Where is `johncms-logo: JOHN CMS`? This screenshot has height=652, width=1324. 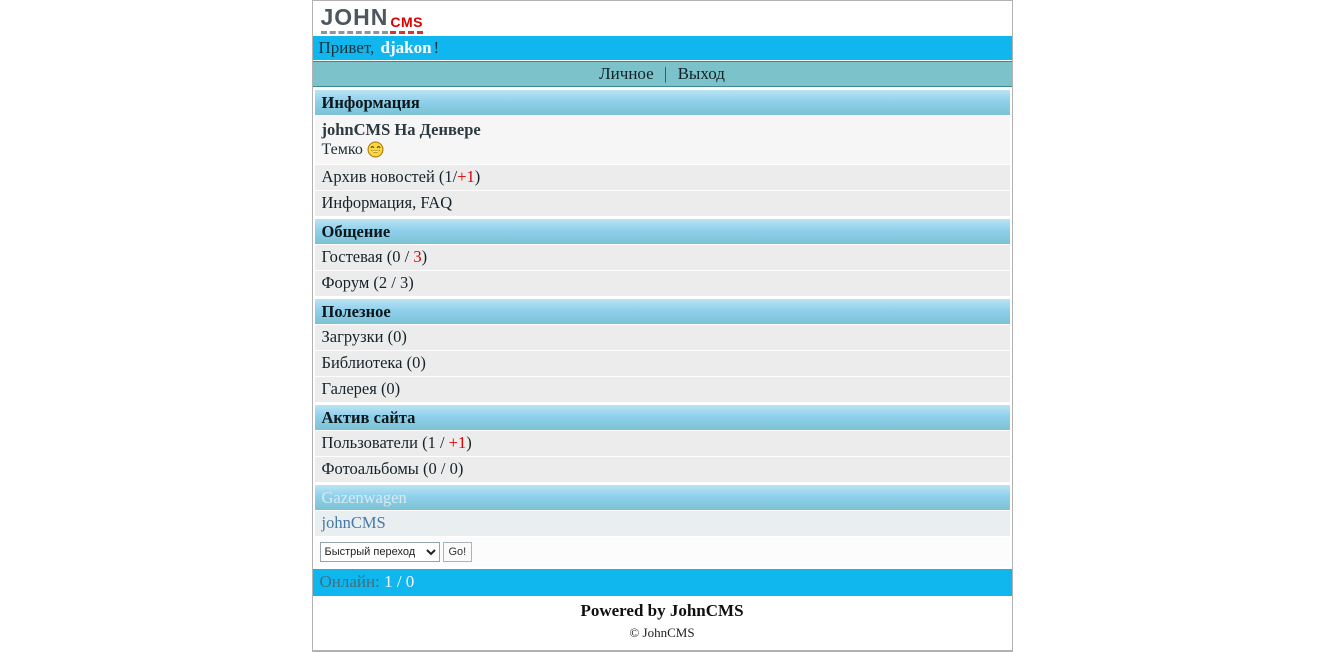
johncms-logo: JOHN CMS is located at coordinates (372, 19).